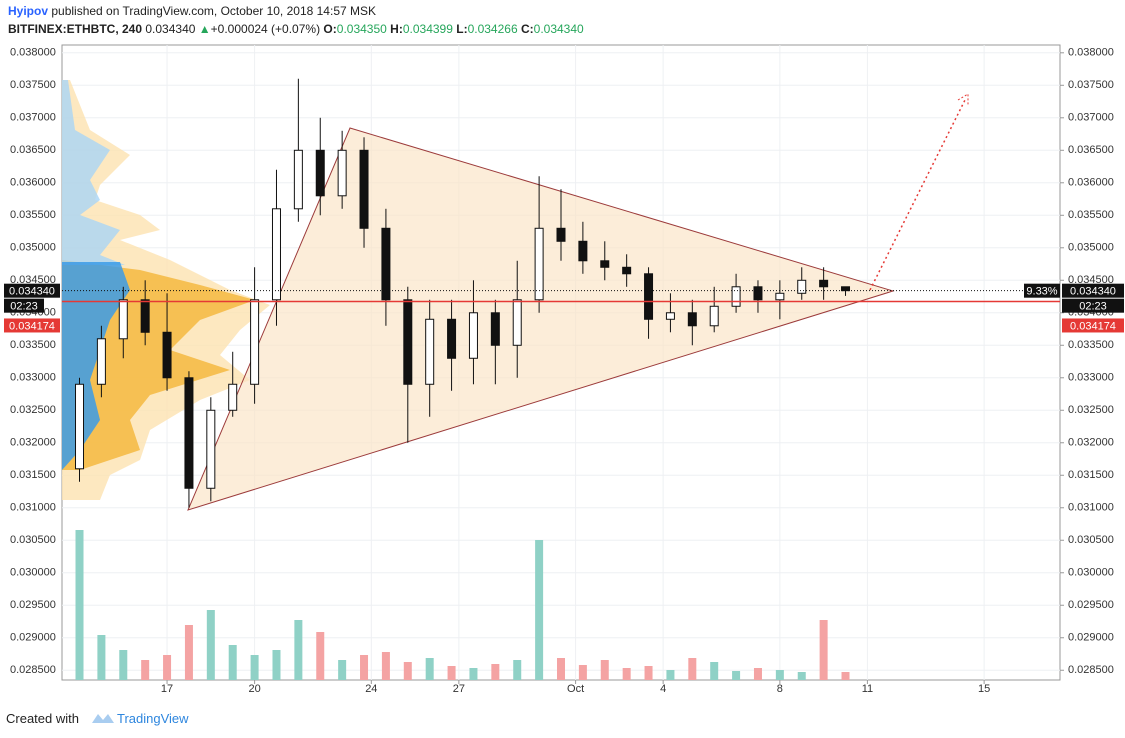 Image resolution: width=1125 pixels, height=738 pixels. I want to click on y-tick-label-left: 0.035000, so click(33, 248).